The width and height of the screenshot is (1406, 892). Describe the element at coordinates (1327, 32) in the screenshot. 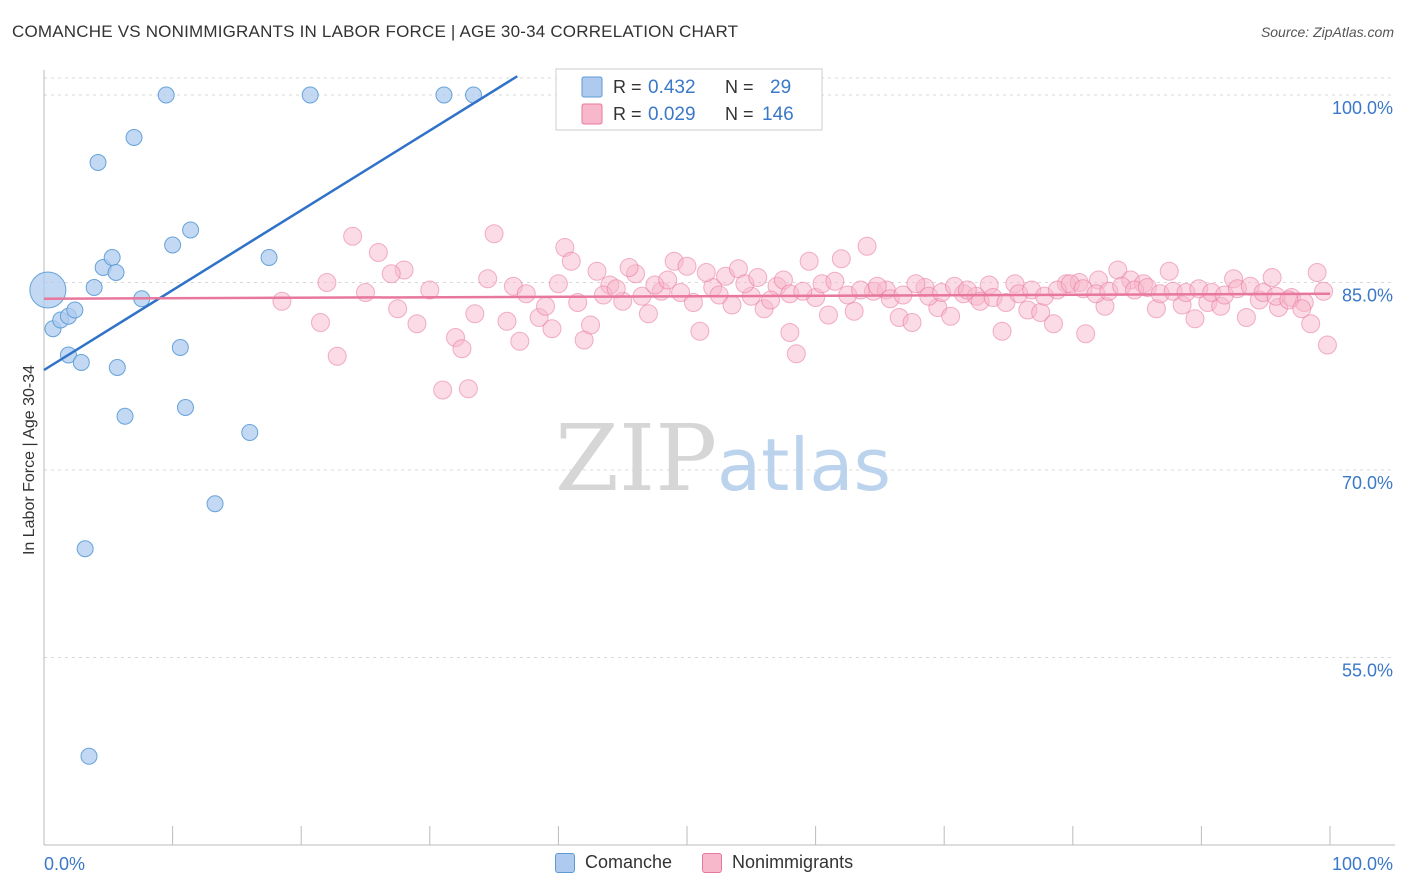

I see `chart-source: Source: ZipAtlas.com` at that location.